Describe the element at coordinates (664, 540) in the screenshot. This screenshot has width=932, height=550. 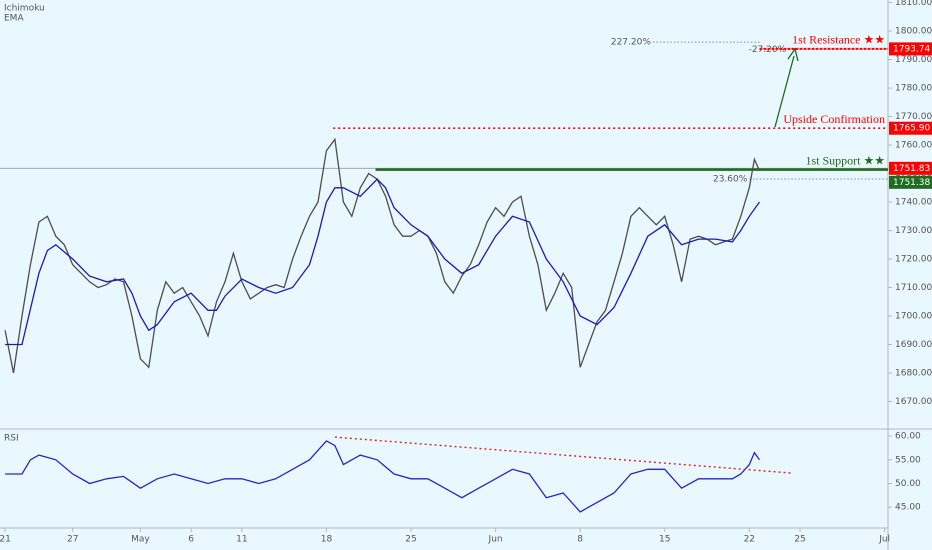
I see `x-tick-label: 15` at that location.